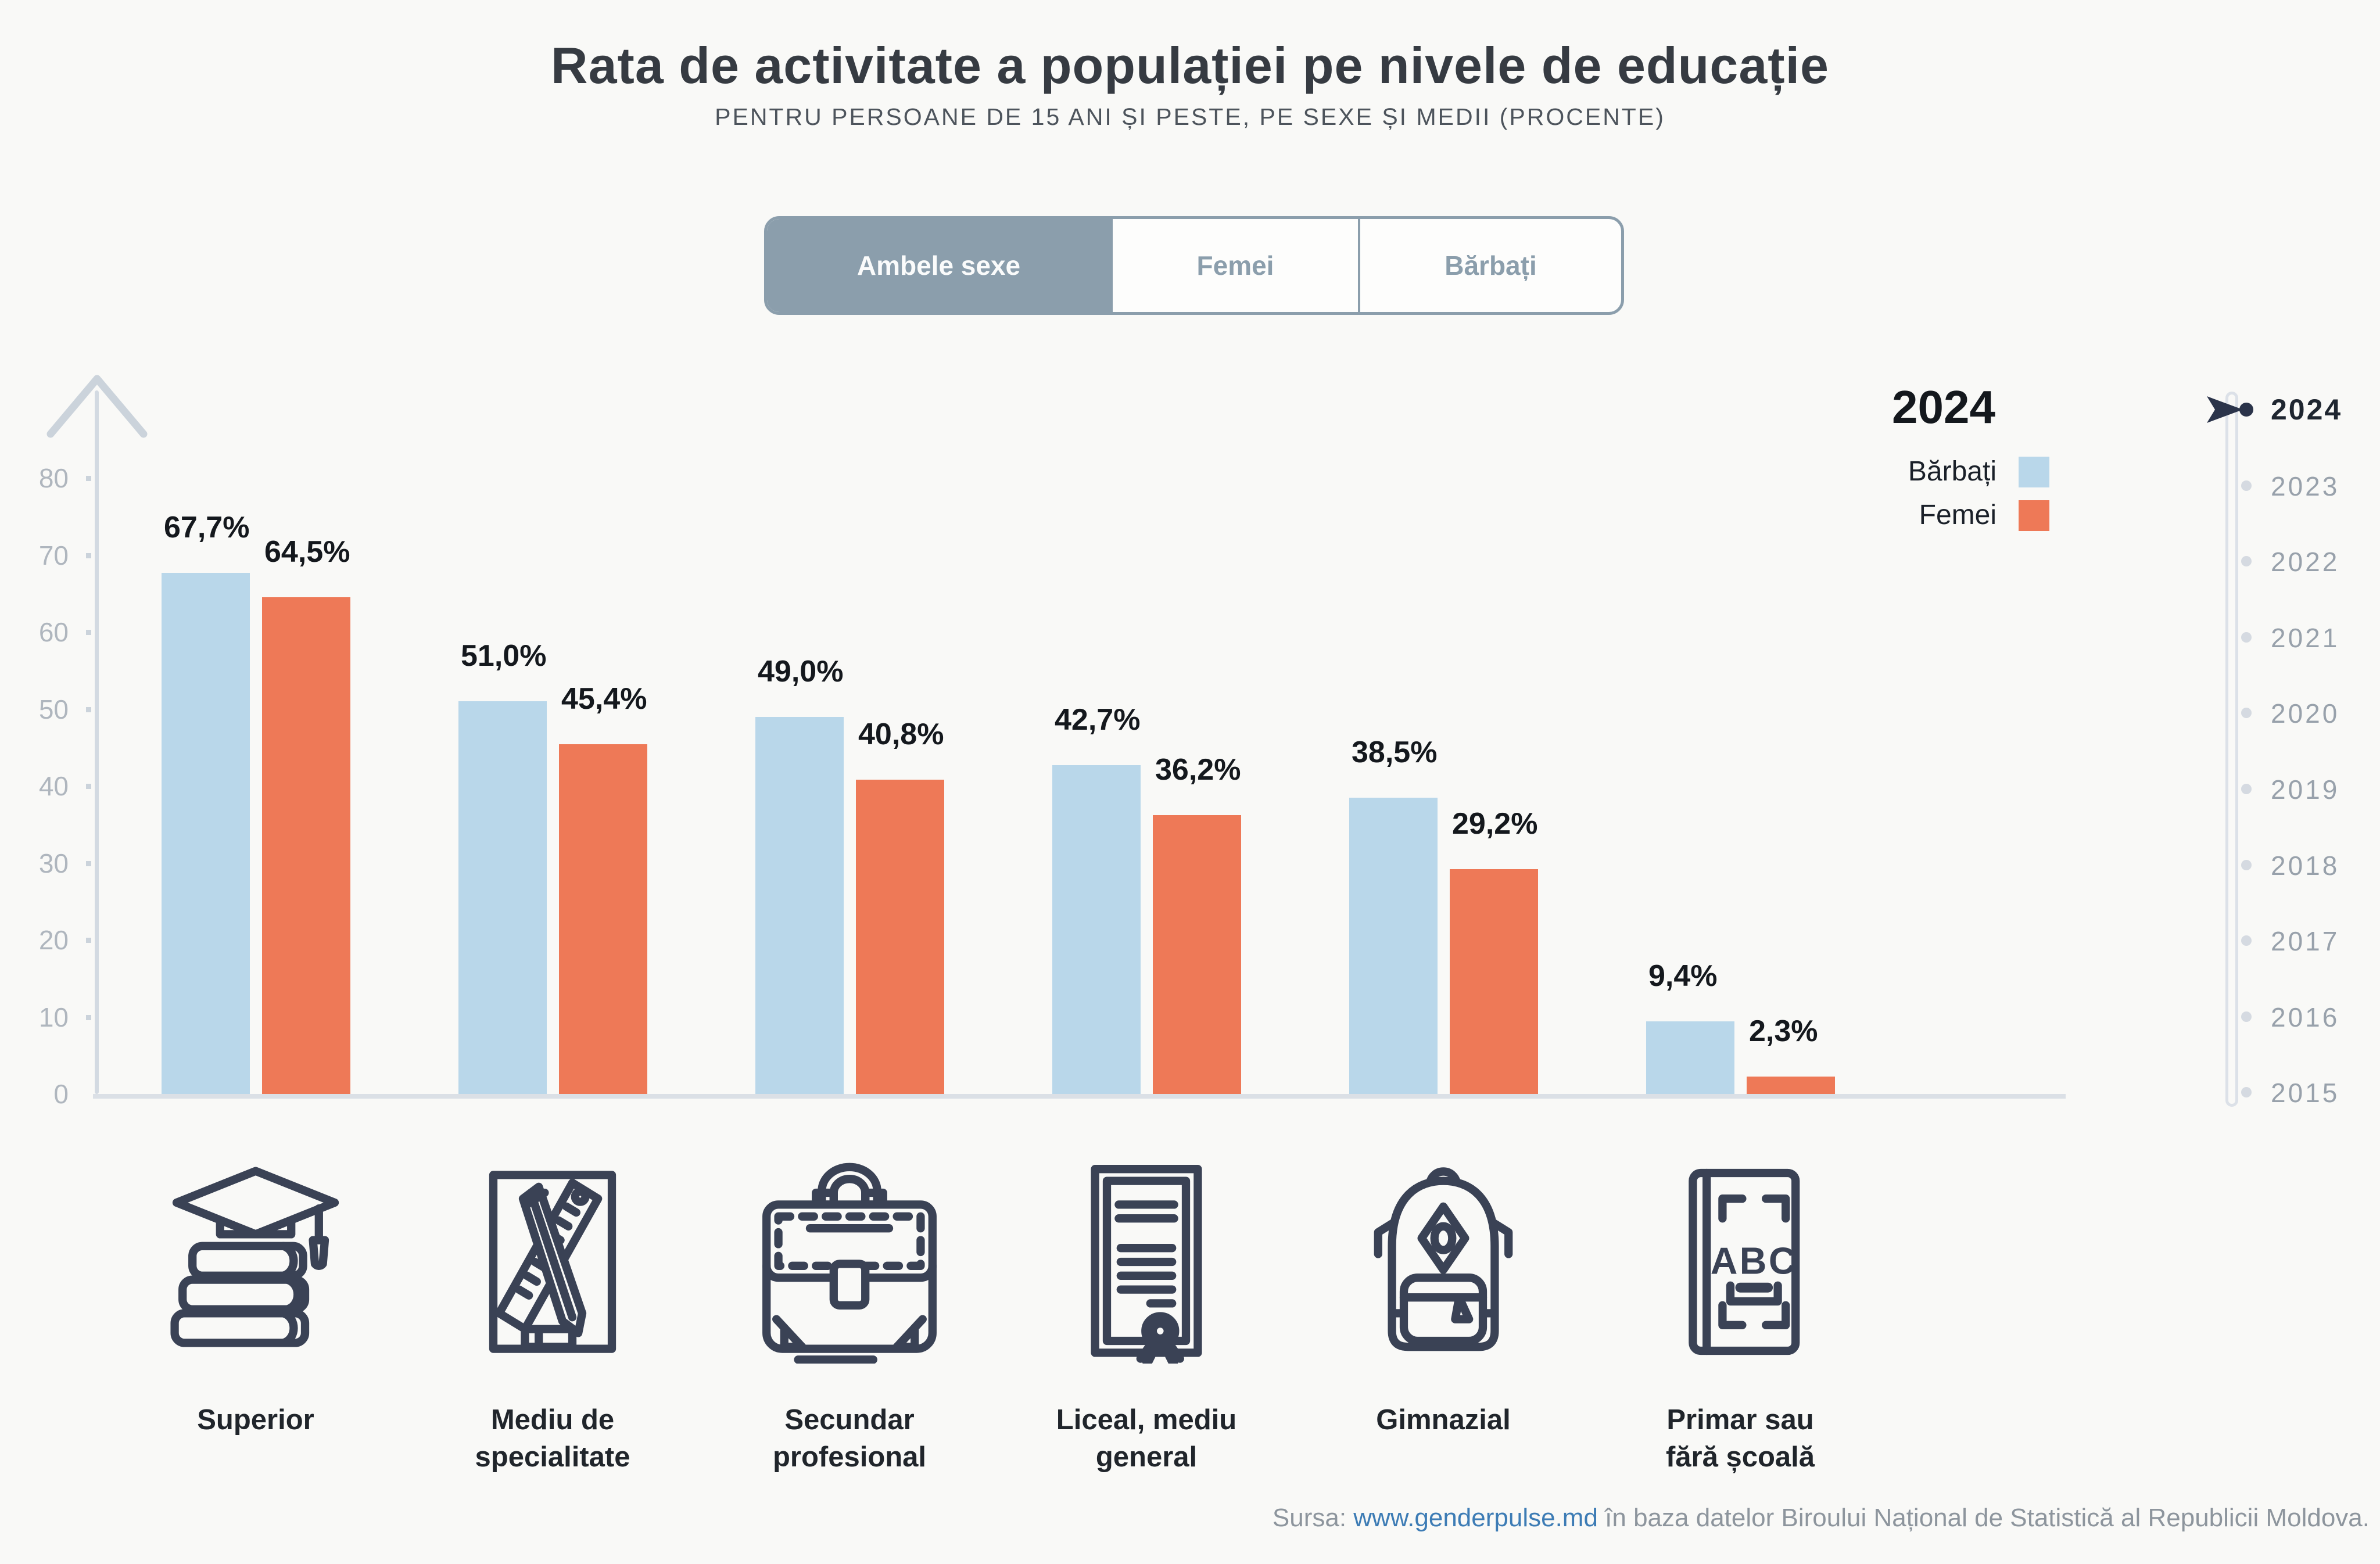 This screenshot has width=2380, height=1564. I want to click on bar-value-label: 67,7%, so click(207, 527).